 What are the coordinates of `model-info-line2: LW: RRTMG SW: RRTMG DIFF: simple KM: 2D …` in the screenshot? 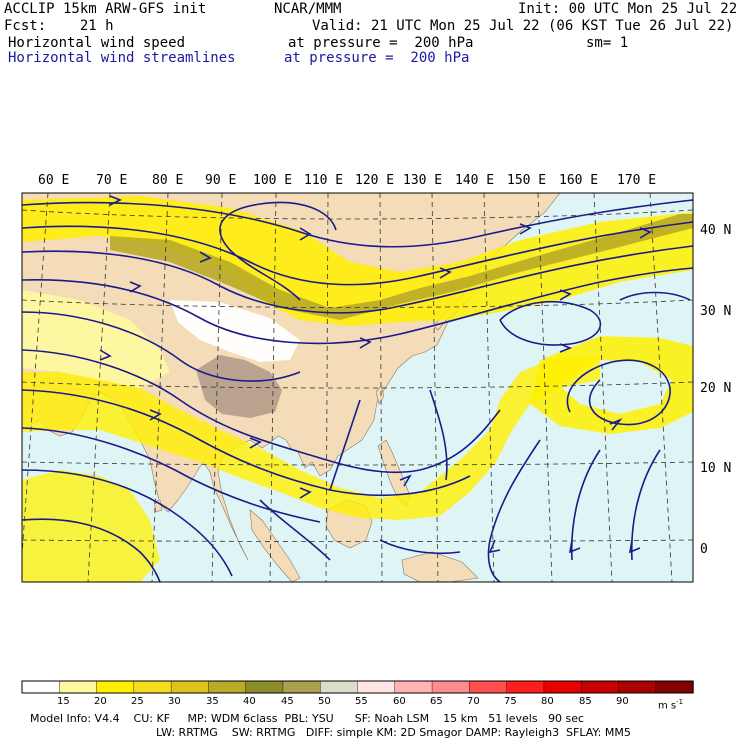 It's located at (393, 732).